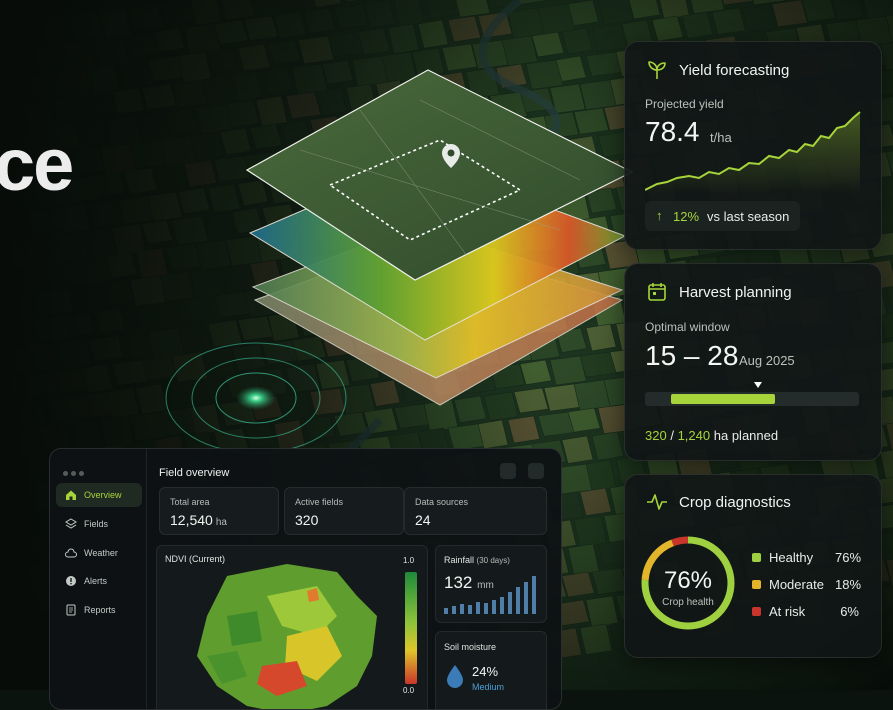 Image resolution: width=893 pixels, height=710 pixels. What do you see at coordinates (791, 557) in the screenshot?
I see `legend-label: Healthy` at bounding box center [791, 557].